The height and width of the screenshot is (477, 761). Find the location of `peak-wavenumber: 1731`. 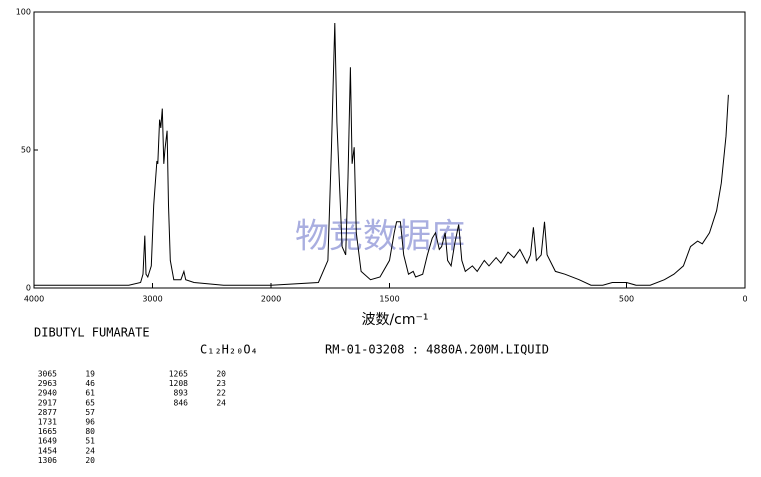

peak-wavenumber: 1731 is located at coordinates (47, 422).